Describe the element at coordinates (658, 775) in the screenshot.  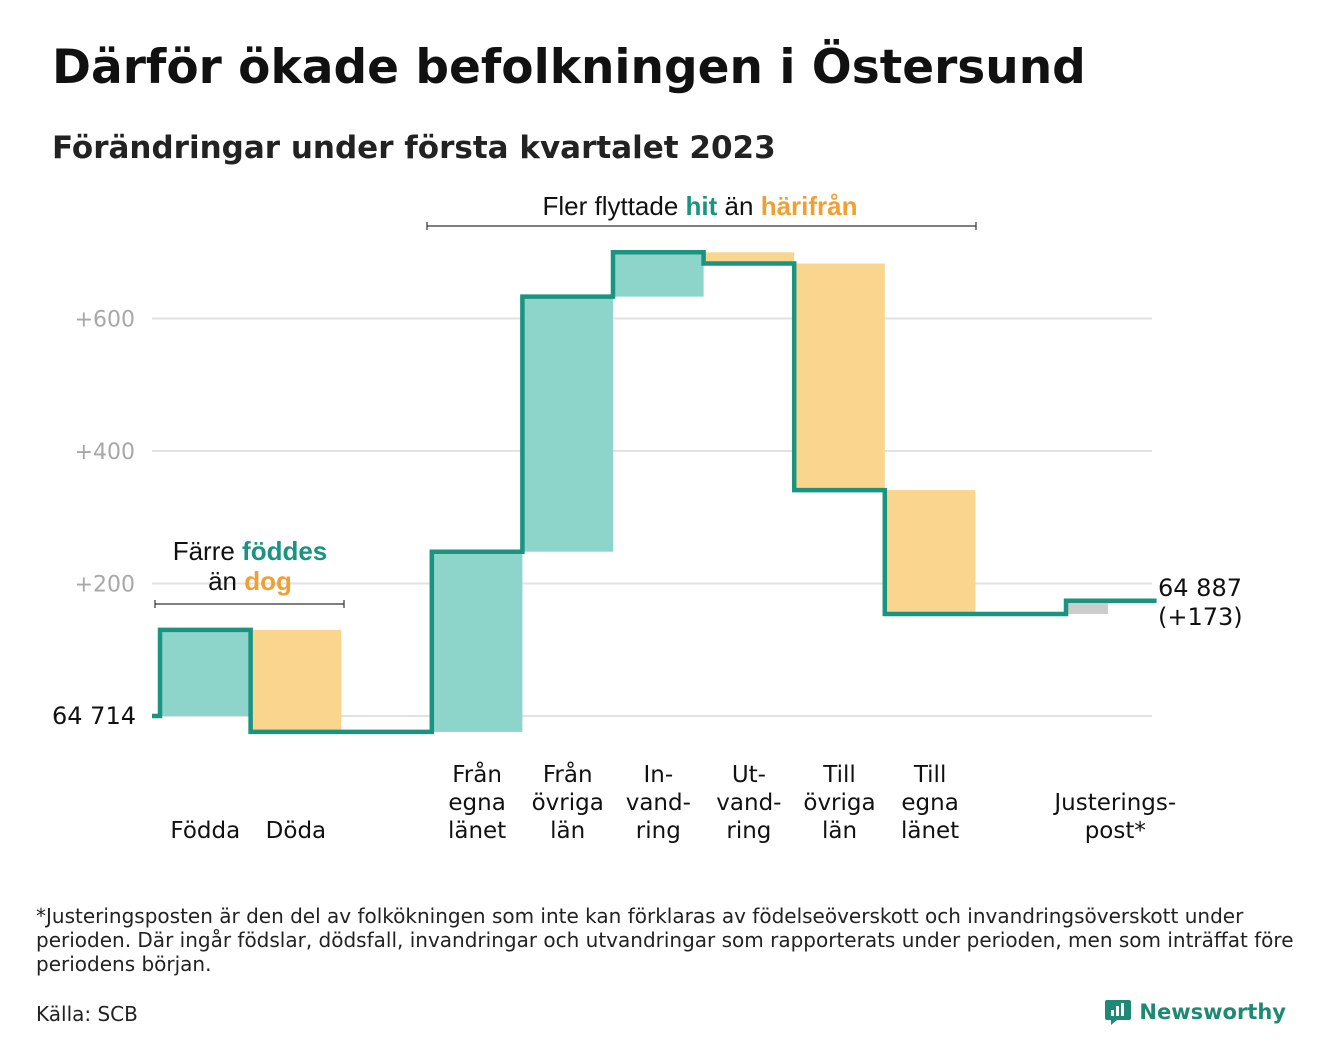
I see `category-label-line: In-` at that location.